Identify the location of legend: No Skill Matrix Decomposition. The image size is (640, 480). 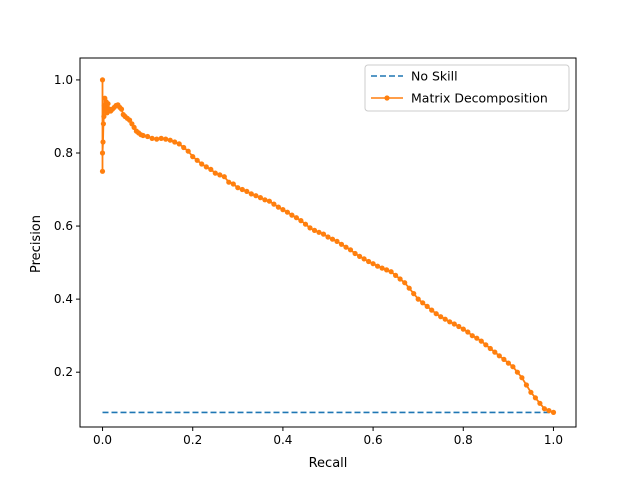
(467, 88).